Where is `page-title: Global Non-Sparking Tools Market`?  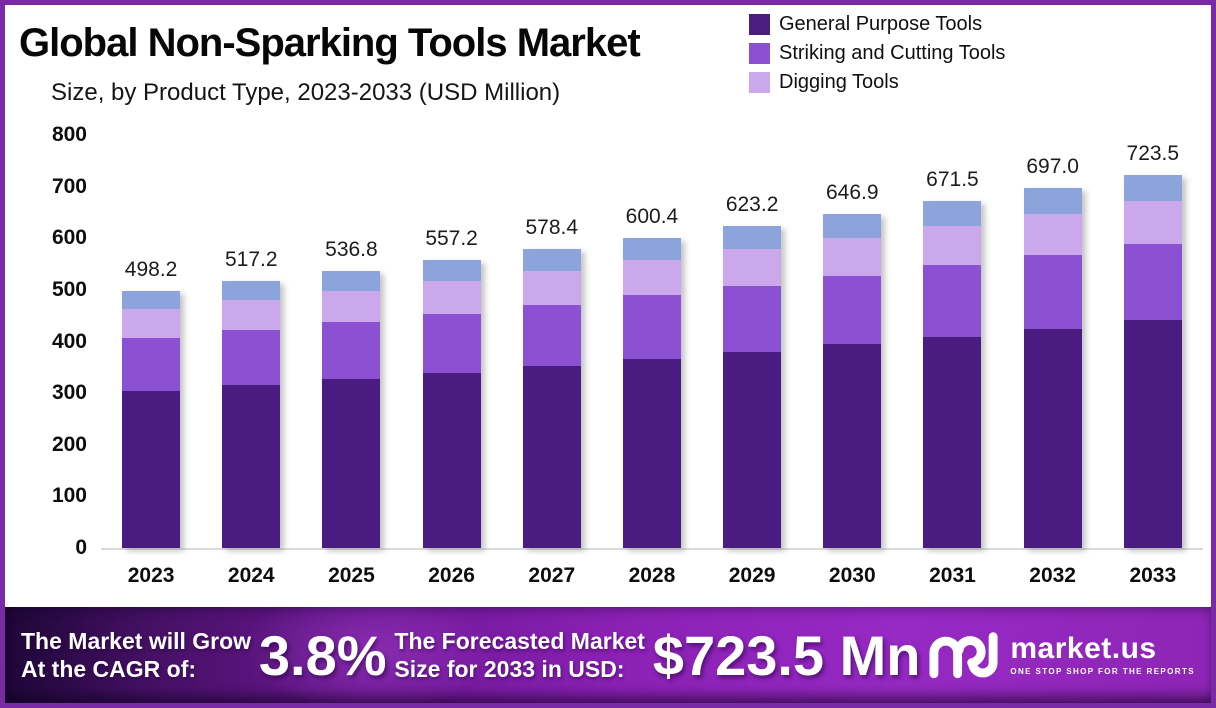
page-title: Global Non-Sparking Tools Market is located at coordinates (330, 43).